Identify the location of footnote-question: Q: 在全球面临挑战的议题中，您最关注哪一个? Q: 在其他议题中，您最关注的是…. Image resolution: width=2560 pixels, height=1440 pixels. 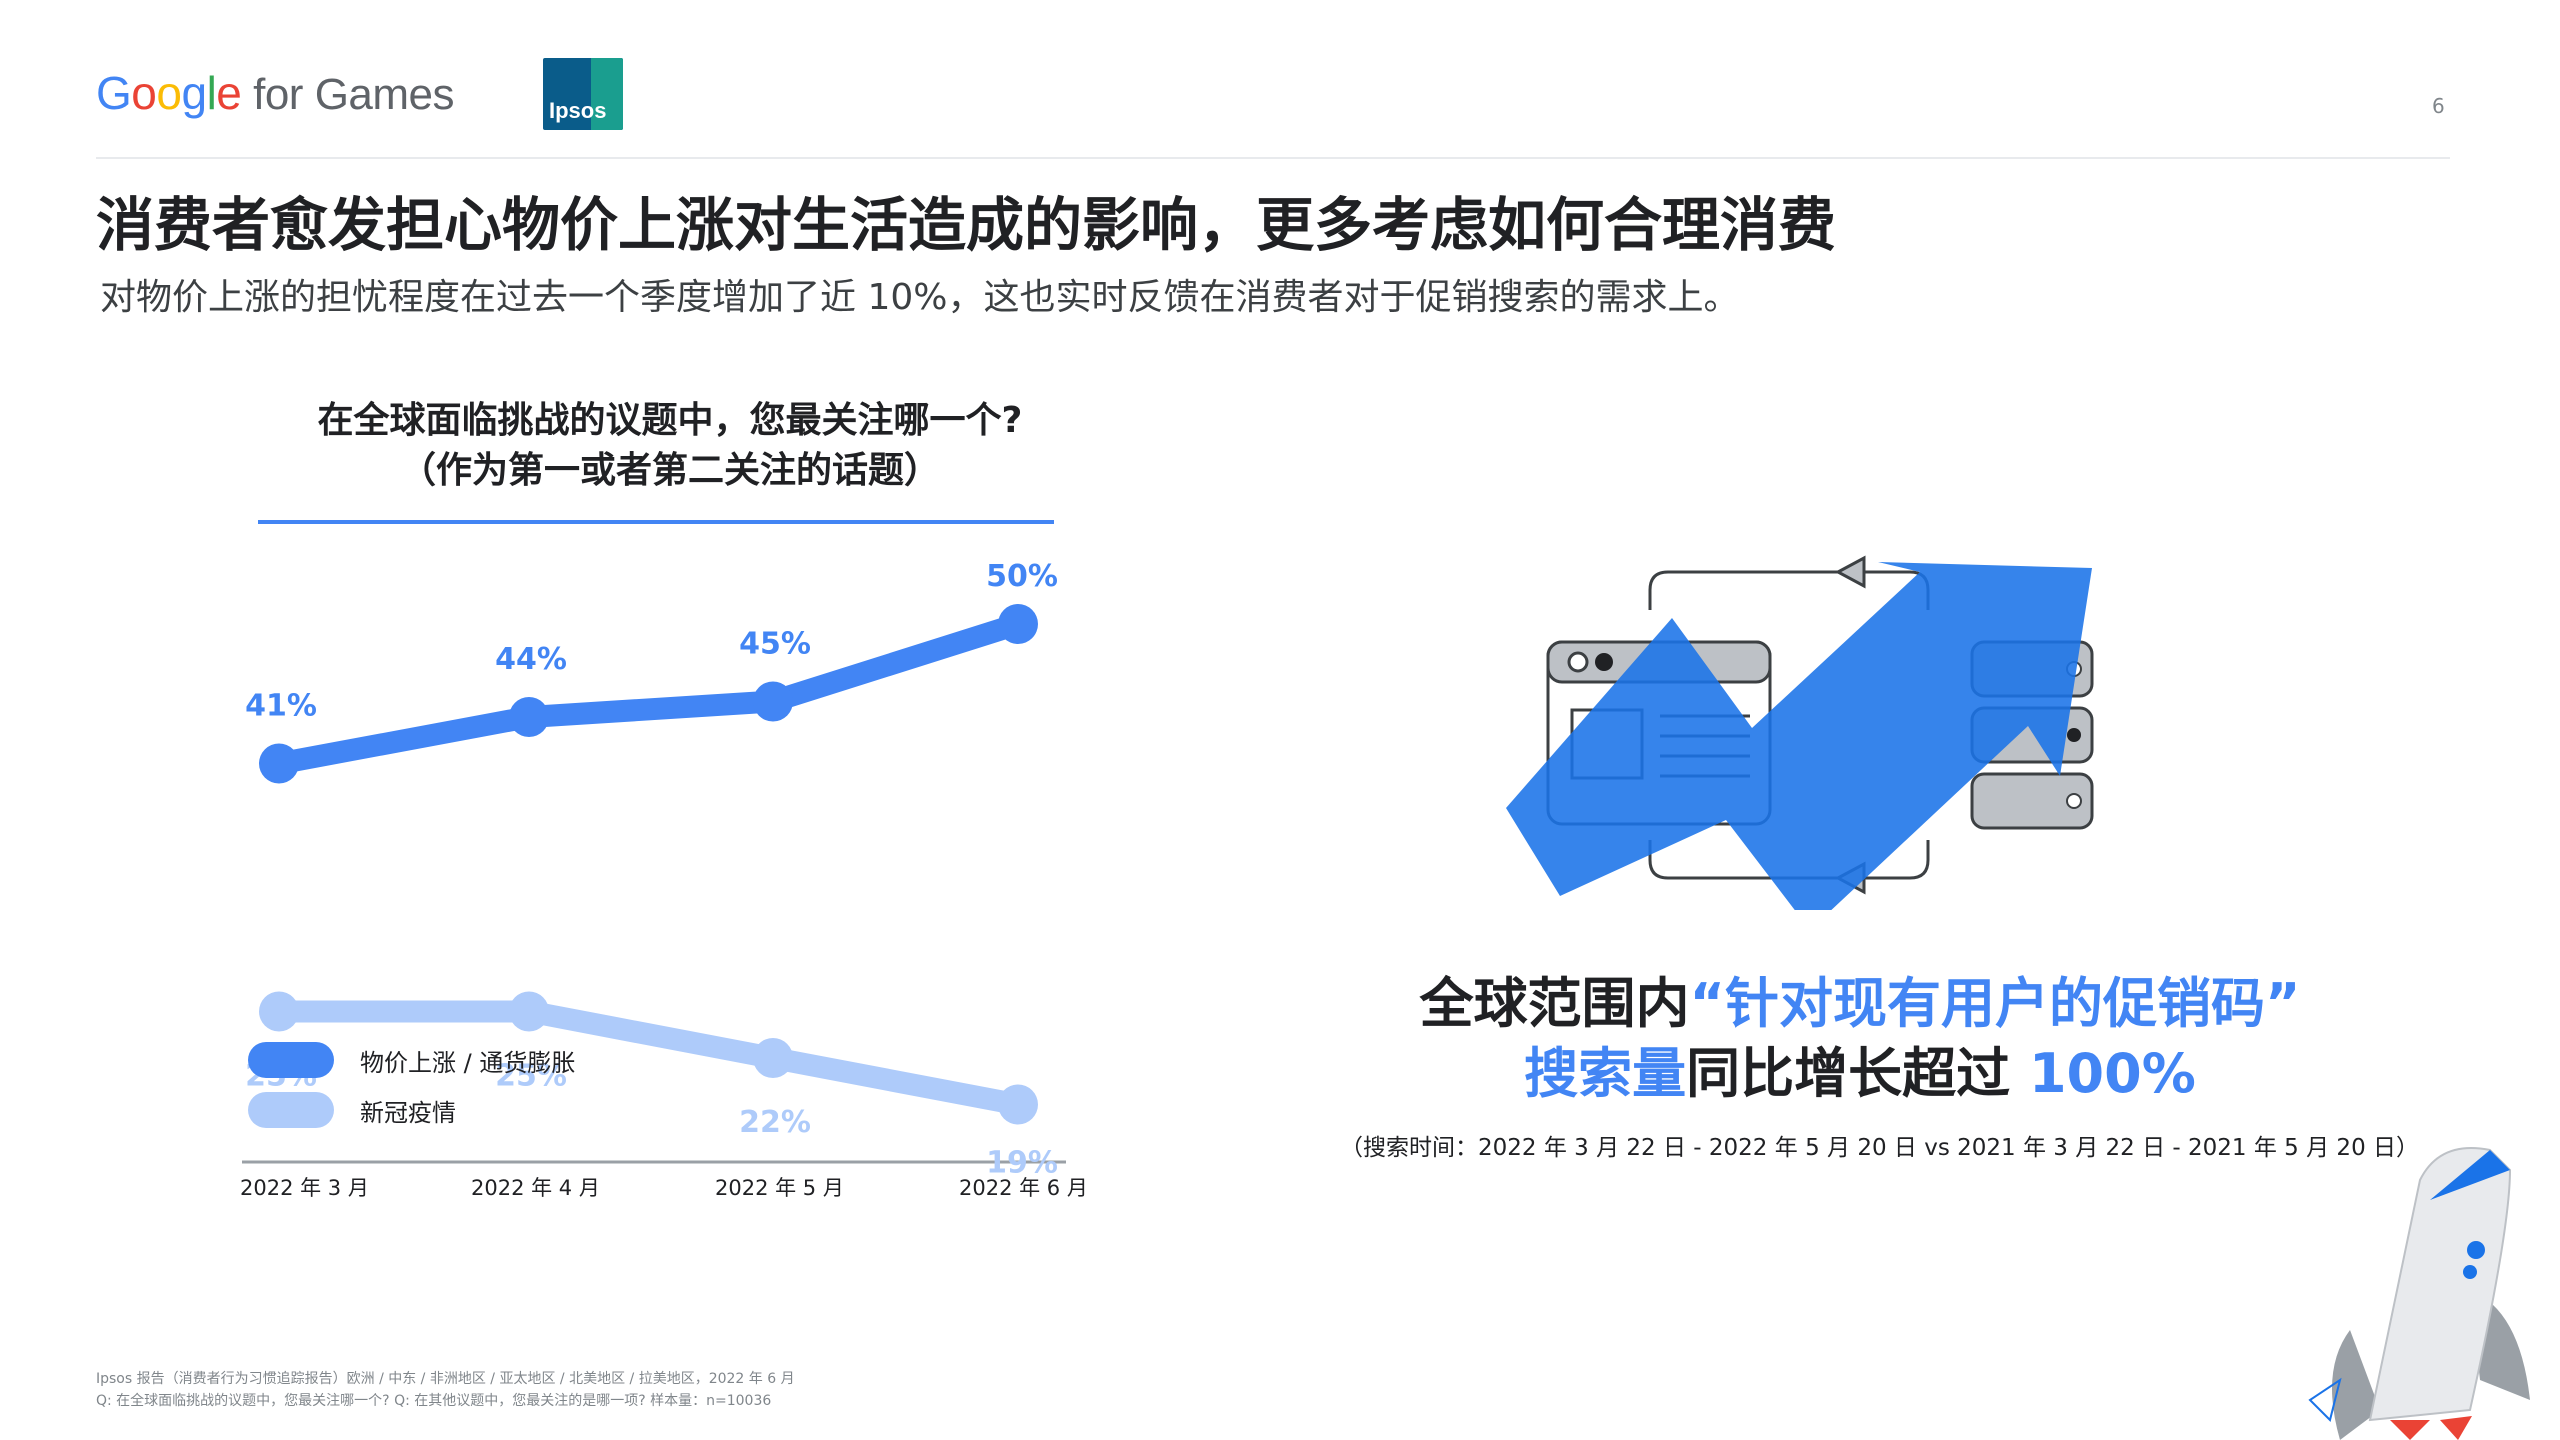
(434, 1401).